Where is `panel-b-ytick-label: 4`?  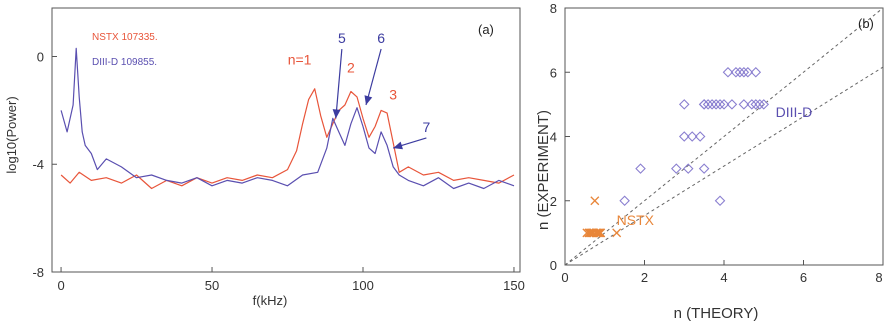 panel-b-ytick-label: 4 is located at coordinates (553, 137).